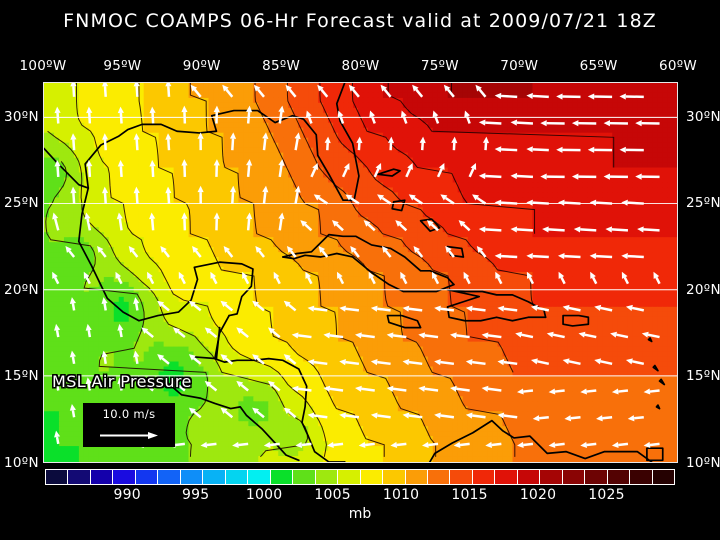 Image resolution: width=720 pixels, height=540 pixels. I want to click on lon-tick-label: 85ºW, so click(281, 66).